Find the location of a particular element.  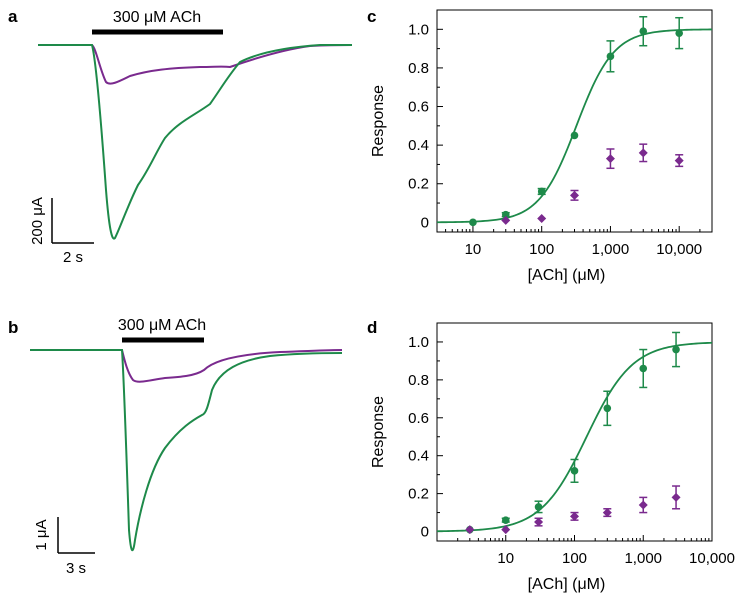

panel-label-b: b is located at coordinates (13, 327).